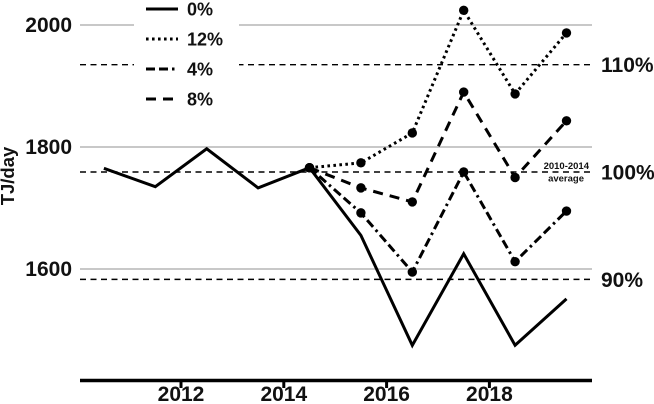 The width and height of the screenshot is (654, 404). What do you see at coordinates (200, 70) in the screenshot?
I see `legend-label-4pct: 4%` at bounding box center [200, 70].